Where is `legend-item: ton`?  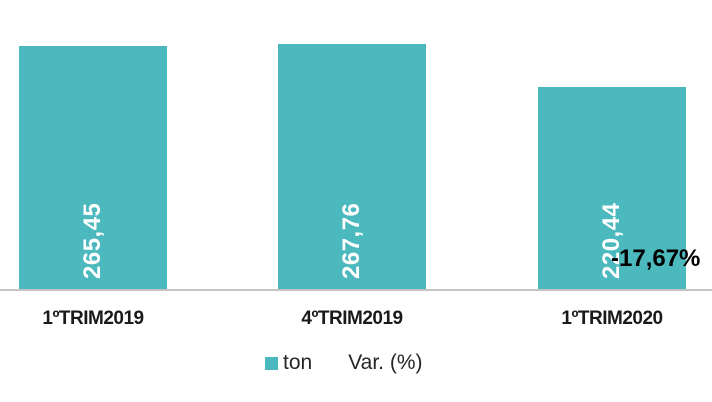 legend-item: ton is located at coordinates (288, 363).